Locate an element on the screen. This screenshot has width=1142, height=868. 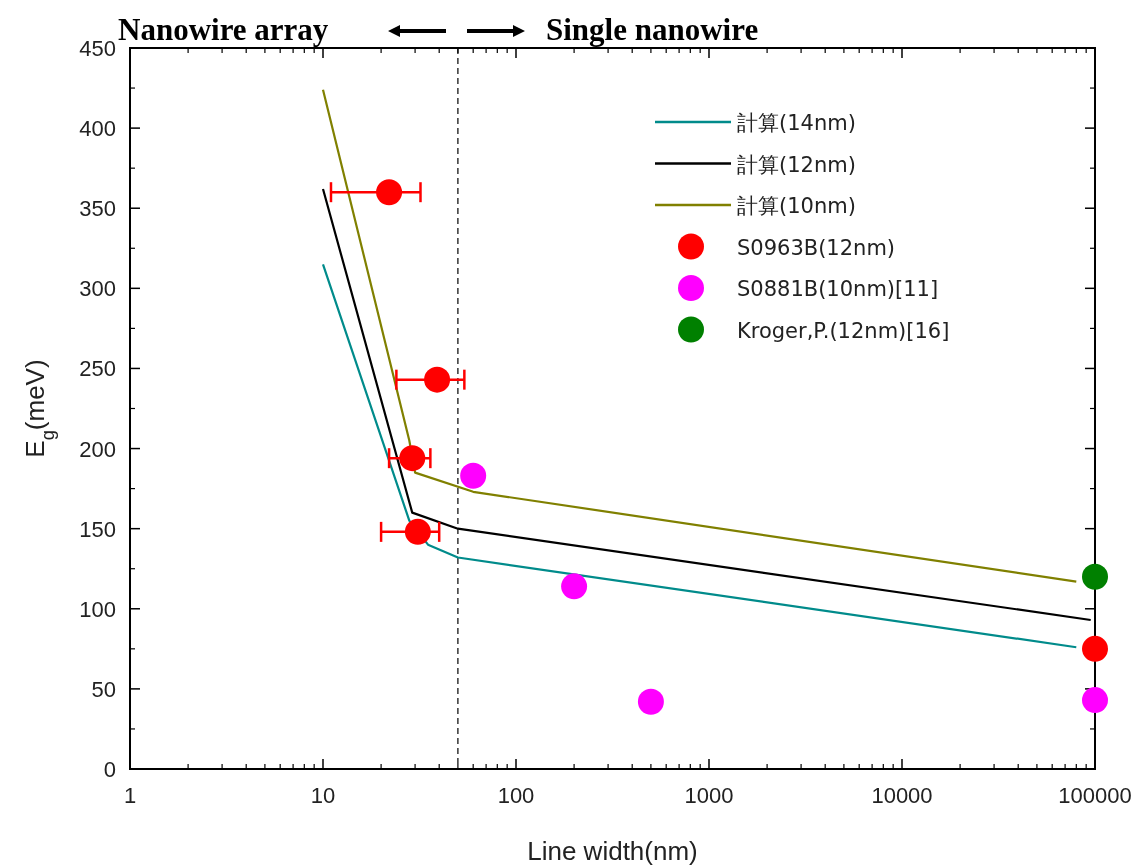
text: Single nanowire is located at coordinates (652, 29).